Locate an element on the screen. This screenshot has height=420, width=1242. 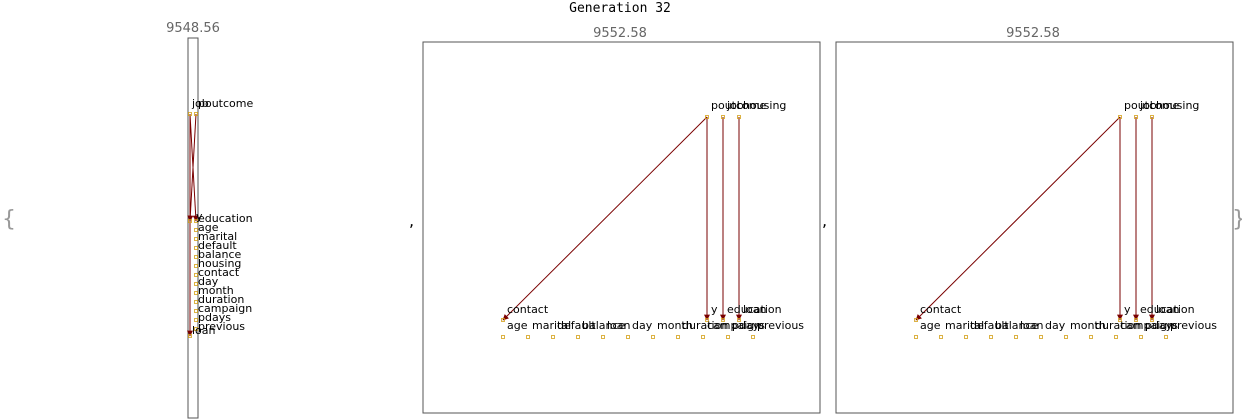
panel-score: 9548.56 is located at coordinates (193, 28).